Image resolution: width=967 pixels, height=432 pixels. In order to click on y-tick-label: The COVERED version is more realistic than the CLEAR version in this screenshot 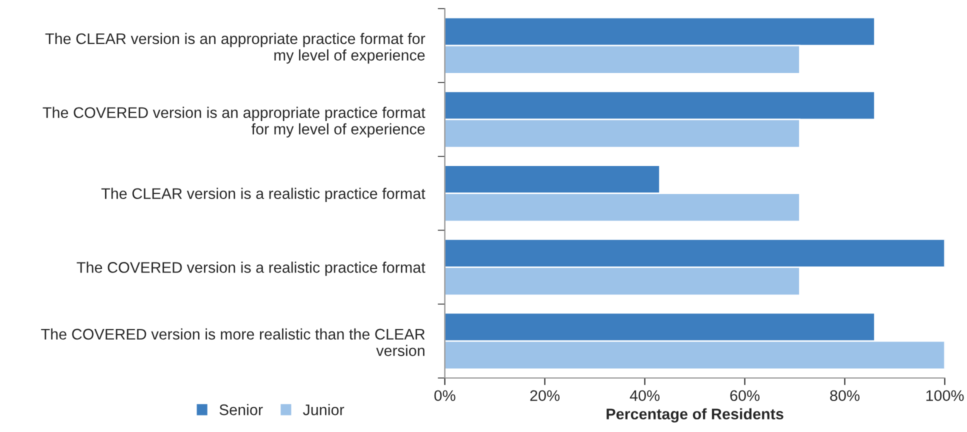, I will do `click(233, 342)`.